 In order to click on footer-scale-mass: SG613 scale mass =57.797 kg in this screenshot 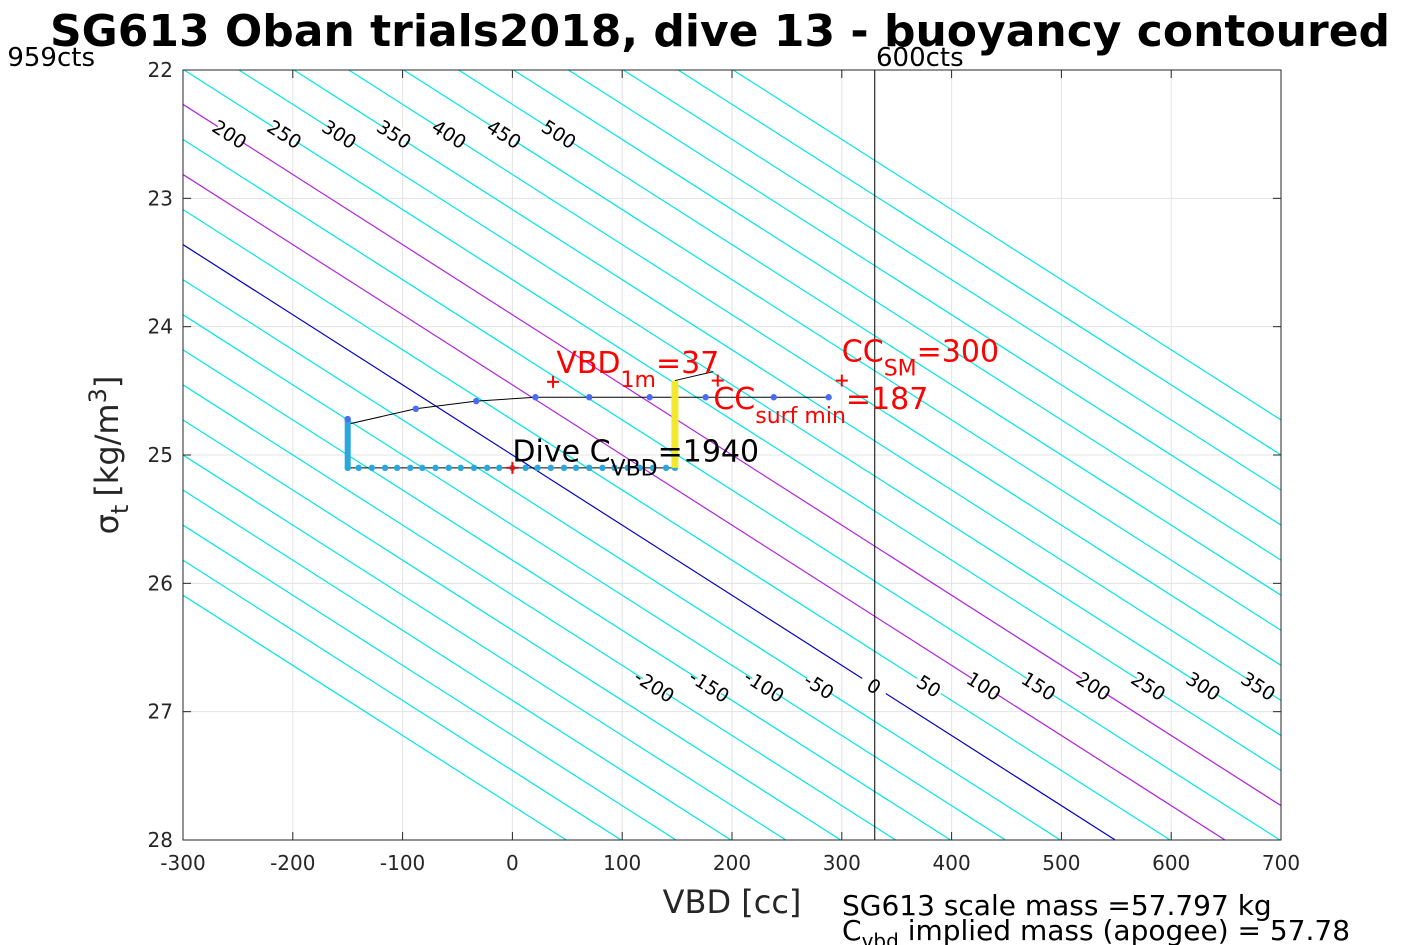, I will do `click(1057, 905)`.